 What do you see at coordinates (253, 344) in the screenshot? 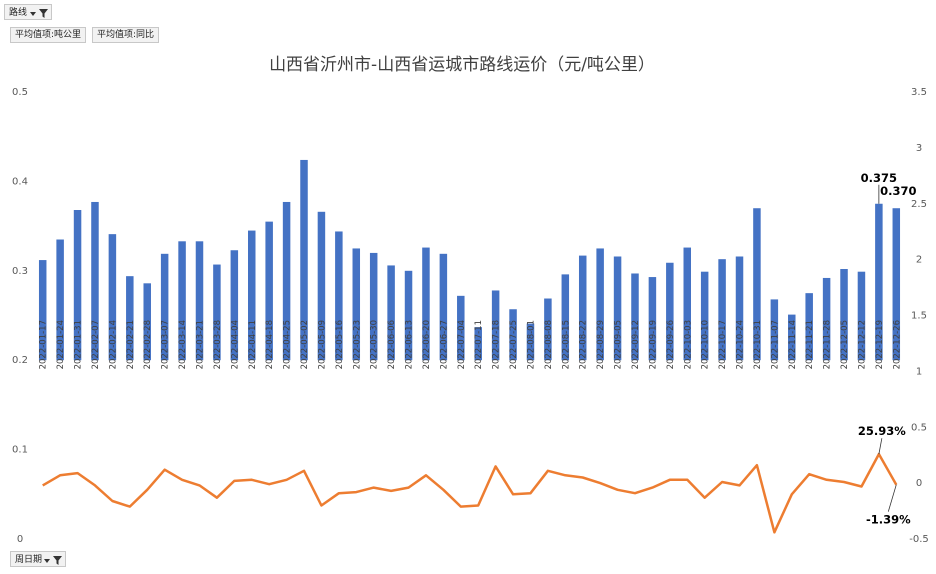
I see `x-tick-label: 2022-04-11` at bounding box center [253, 344].